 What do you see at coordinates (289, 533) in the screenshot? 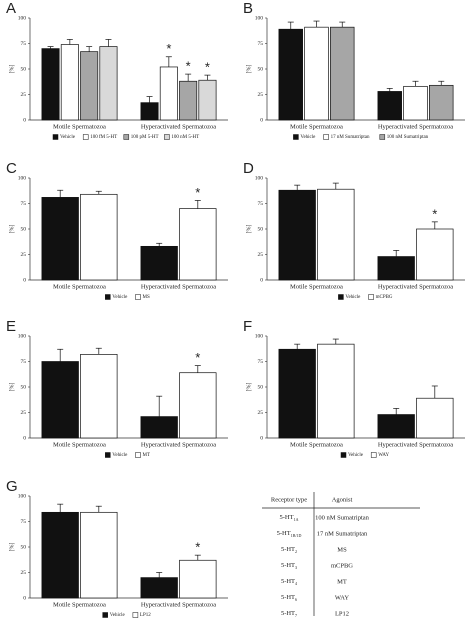
I see `receptor-type: 5-HT1B/1D` at bounding box center [289, 533].